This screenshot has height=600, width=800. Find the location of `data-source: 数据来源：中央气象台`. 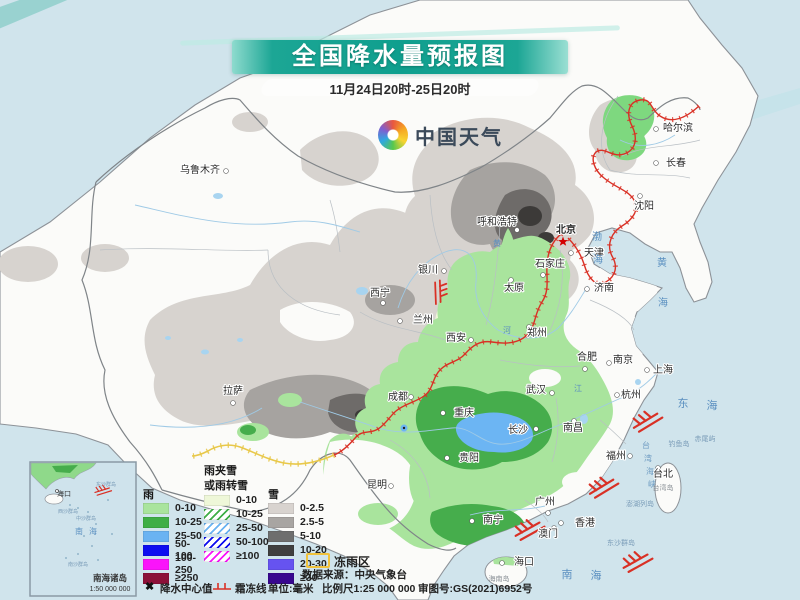

data-source: 数据来源：中央气象台 is located at coordinates (354, 575).